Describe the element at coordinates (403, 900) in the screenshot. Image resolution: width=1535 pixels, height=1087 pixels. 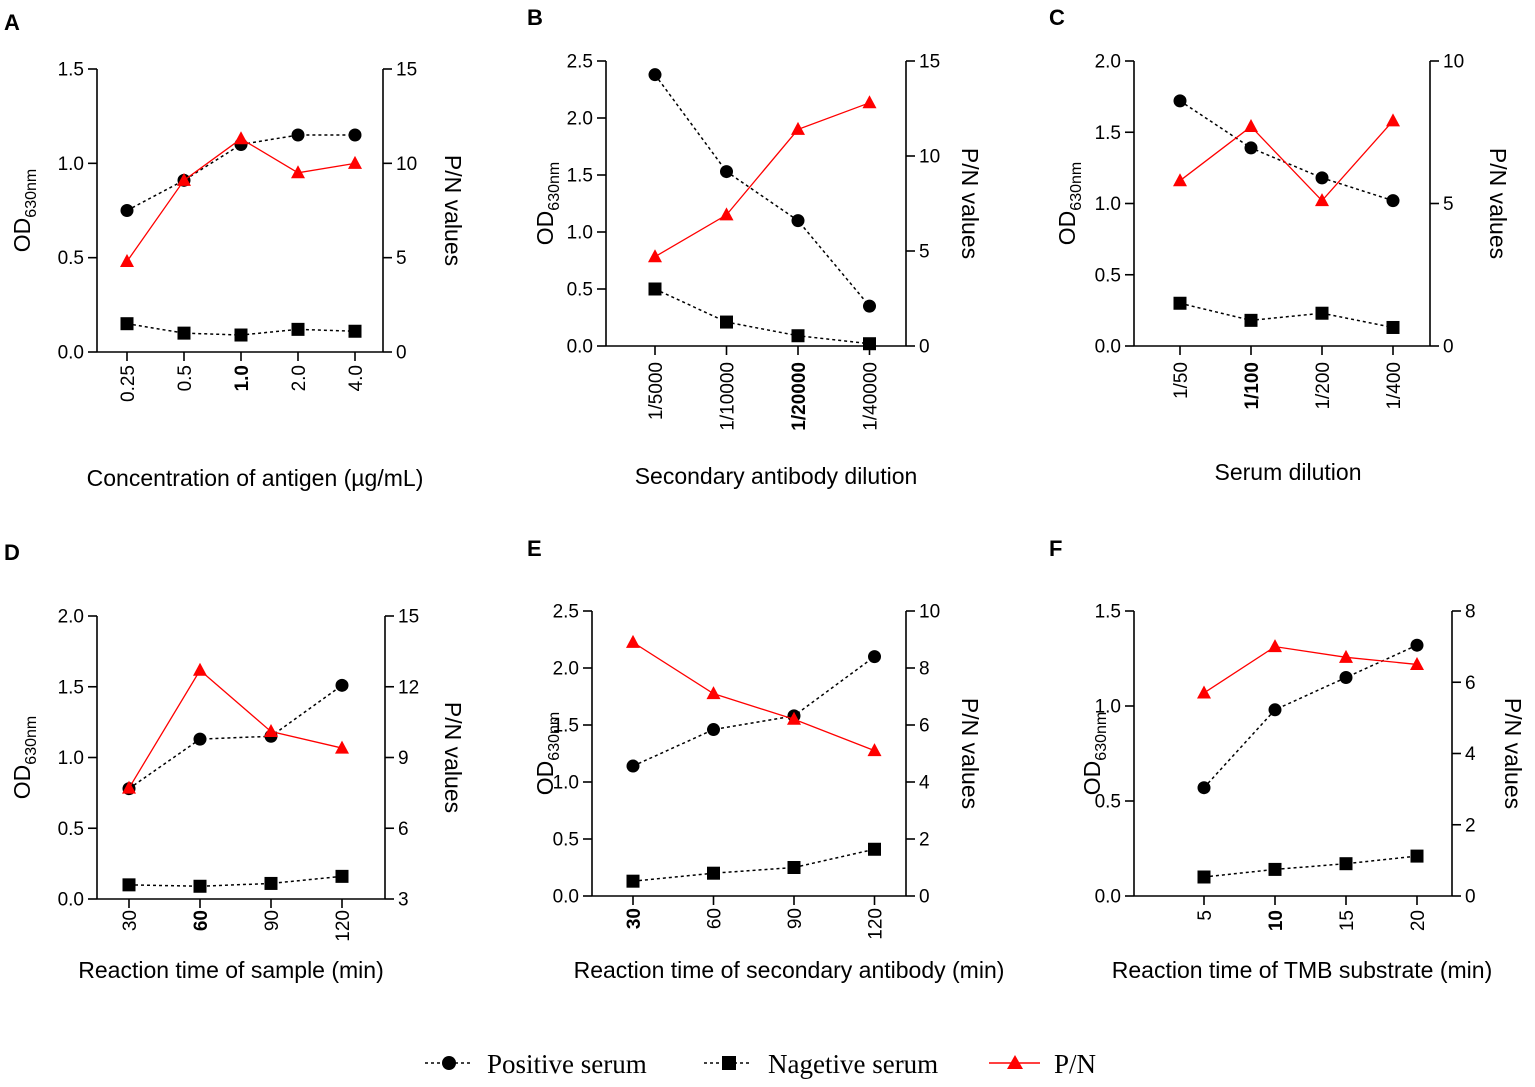
I see `right-tick-label: 3` at that location.